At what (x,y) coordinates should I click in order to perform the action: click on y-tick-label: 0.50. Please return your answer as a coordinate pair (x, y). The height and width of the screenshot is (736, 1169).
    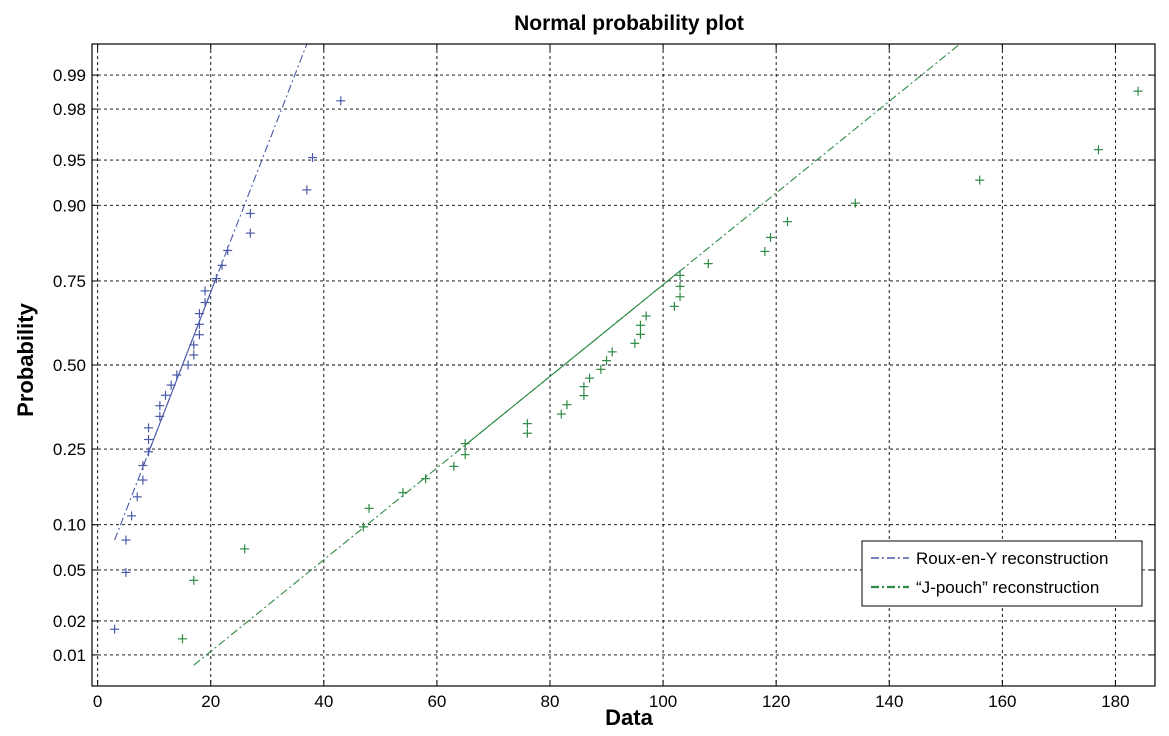
    Looking at the image, I should click on (69, 365).